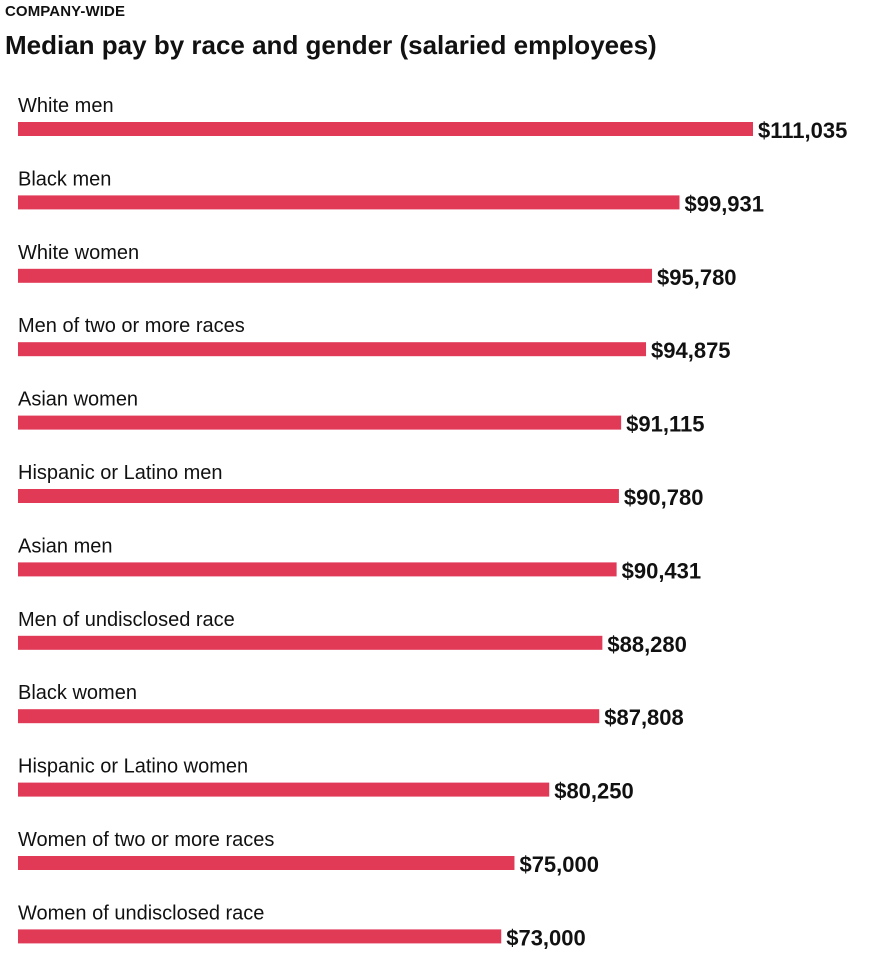 This screenshot has width=871, height=953. Describe the element at coordinates (351, 706) in the screenshot. I see `bar-row: Black women $87,808` at that location.